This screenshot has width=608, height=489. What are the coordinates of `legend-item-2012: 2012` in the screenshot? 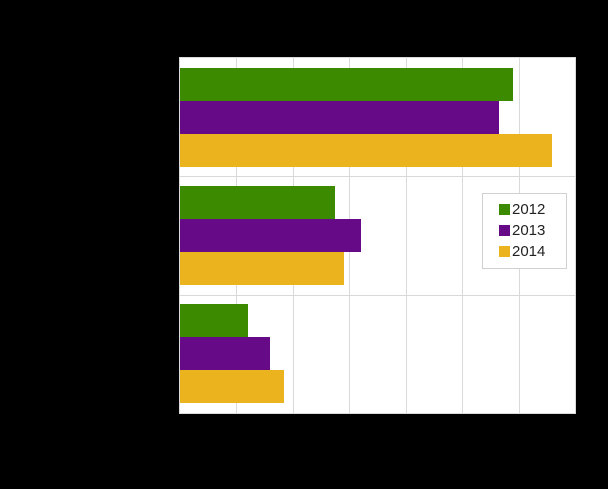 It's located at (524, 209).